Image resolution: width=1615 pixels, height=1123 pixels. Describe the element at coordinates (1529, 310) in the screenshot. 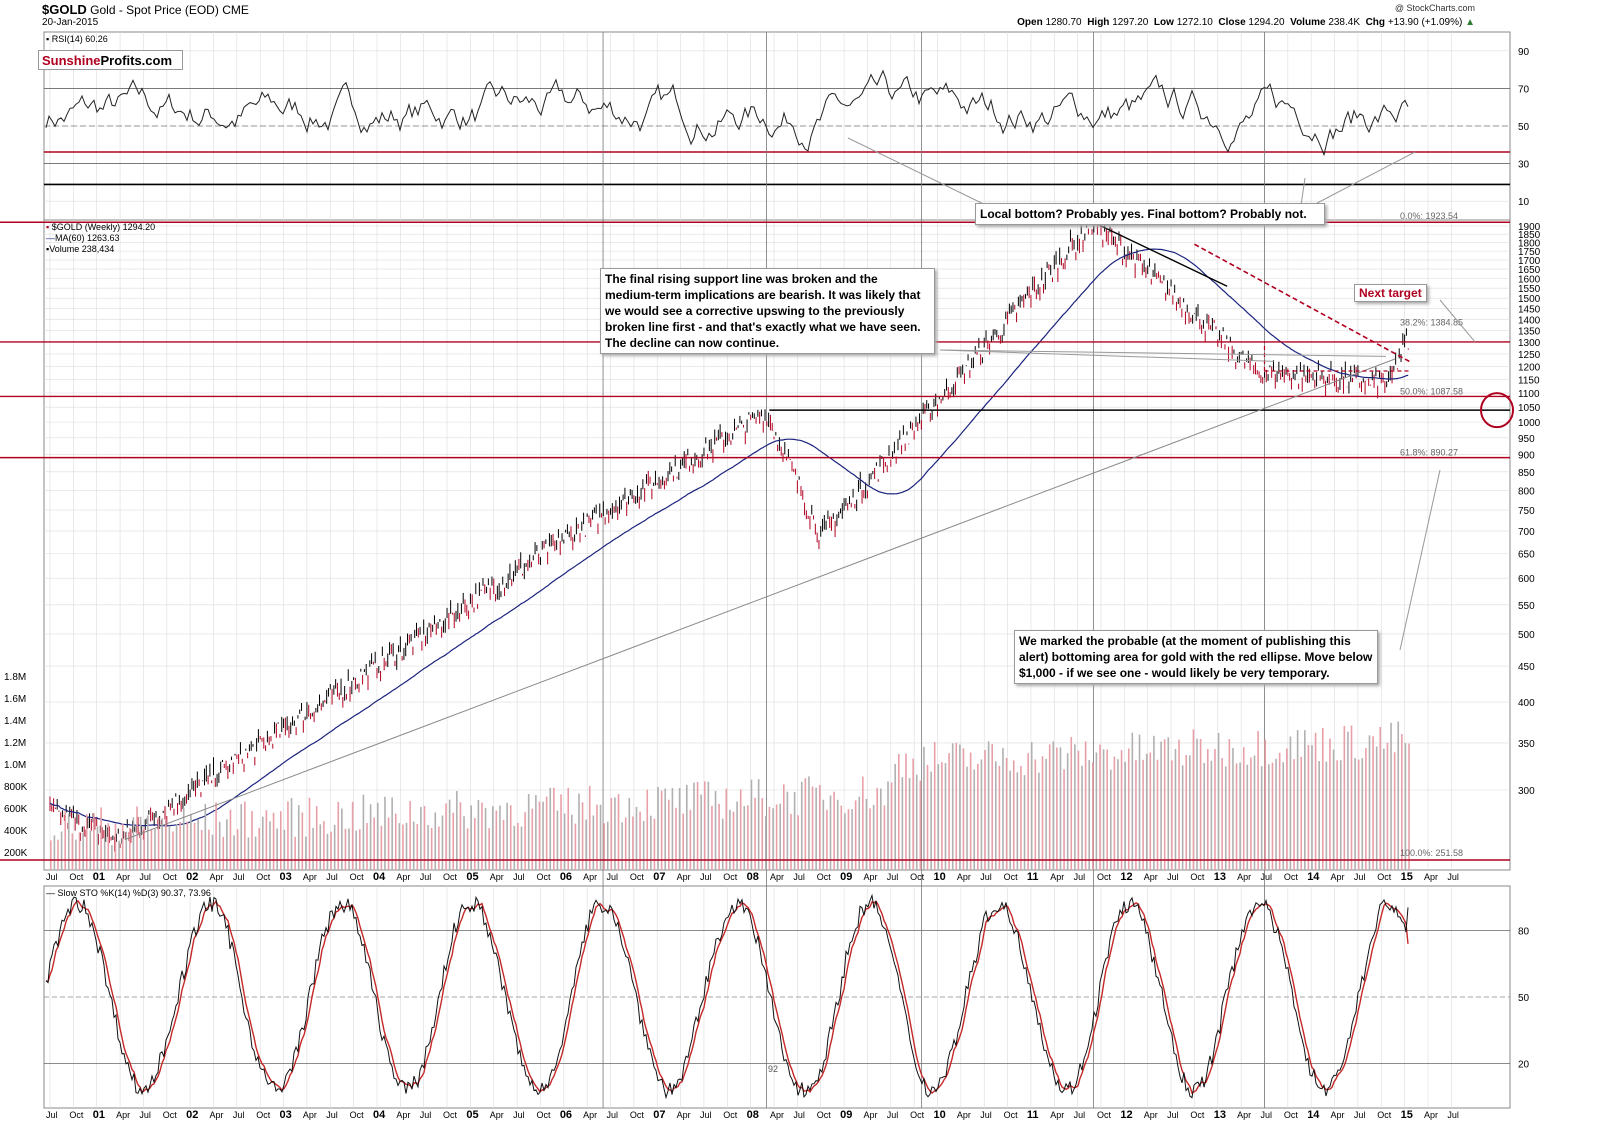

I see `price-tick-label: 1450` at that location.